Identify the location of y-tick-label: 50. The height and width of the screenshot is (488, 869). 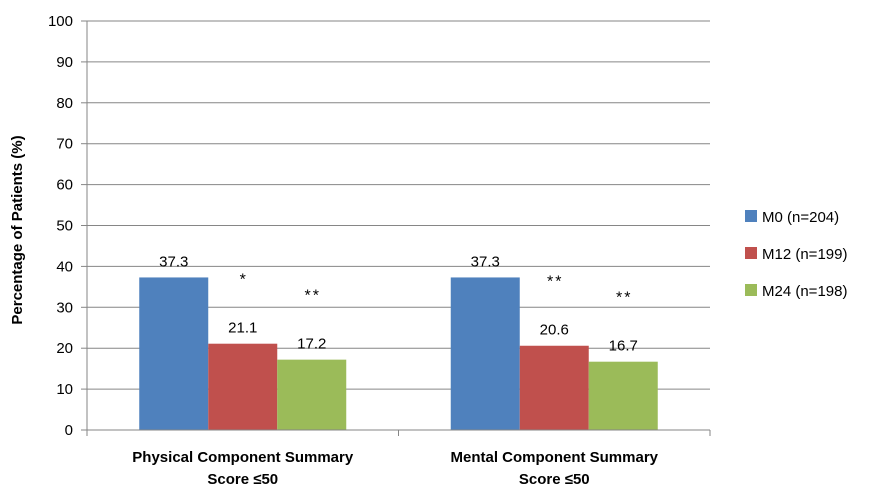
(64, 226).